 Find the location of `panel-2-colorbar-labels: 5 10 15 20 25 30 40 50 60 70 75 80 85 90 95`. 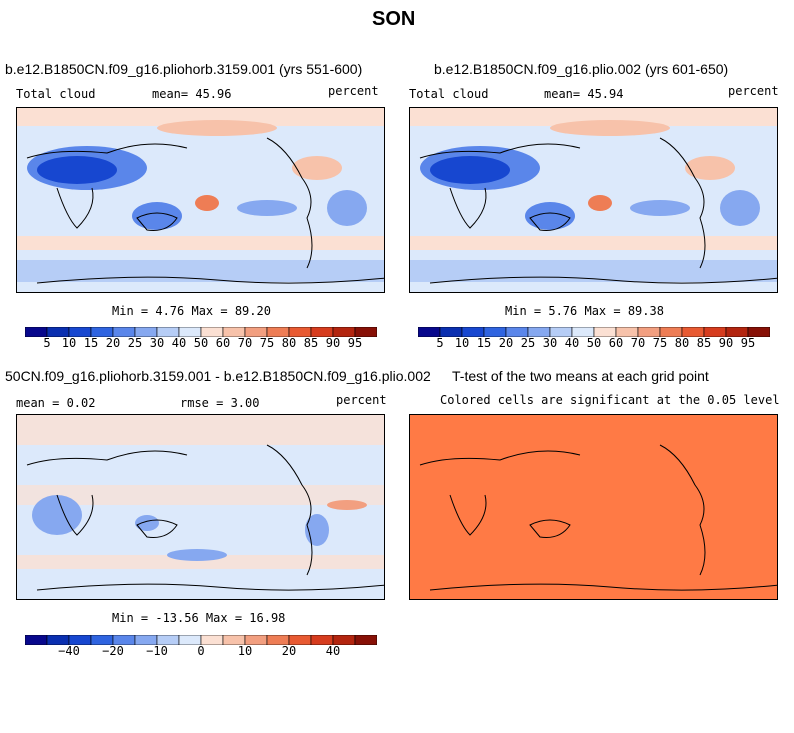

panel-2-colorbar-labels: 5 10 15 20 25 30 40 50 60 70 75 80 85 90 95 is located at coordinates (594, 344).